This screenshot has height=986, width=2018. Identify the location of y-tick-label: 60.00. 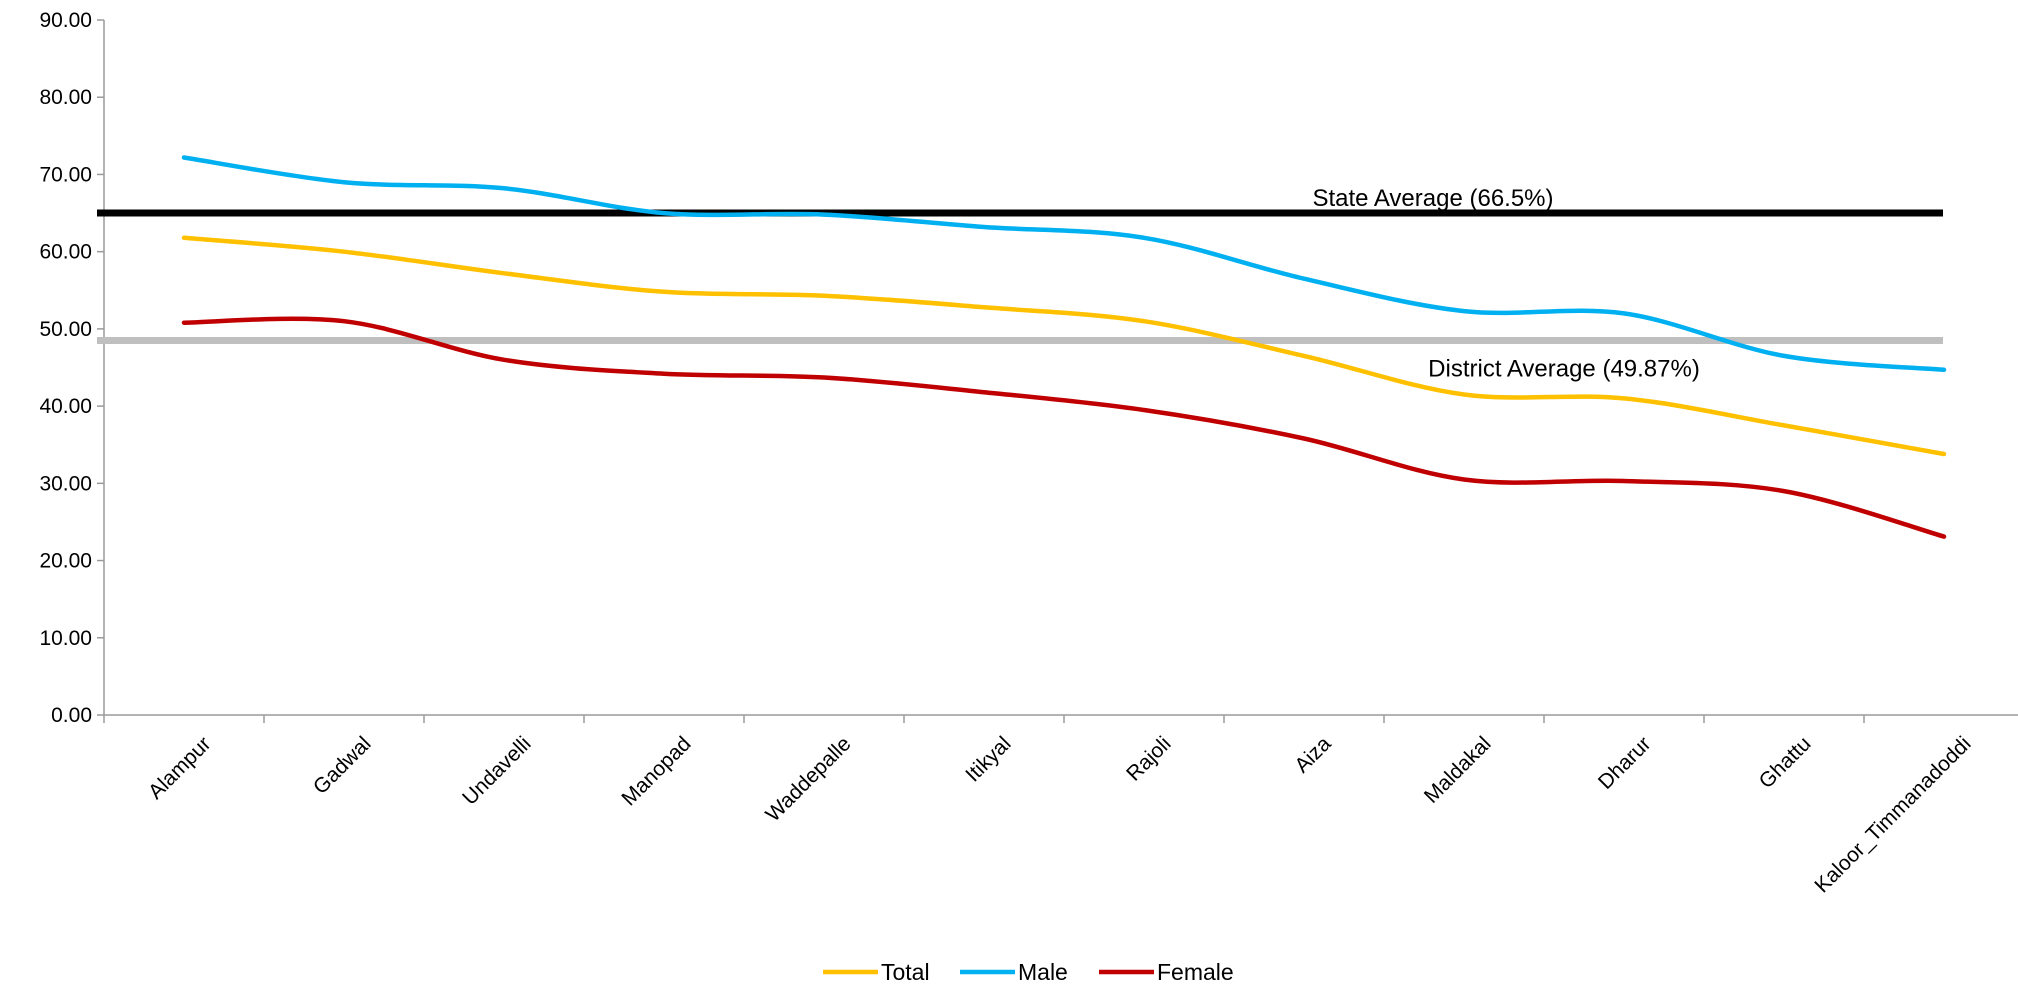
(65, 252).